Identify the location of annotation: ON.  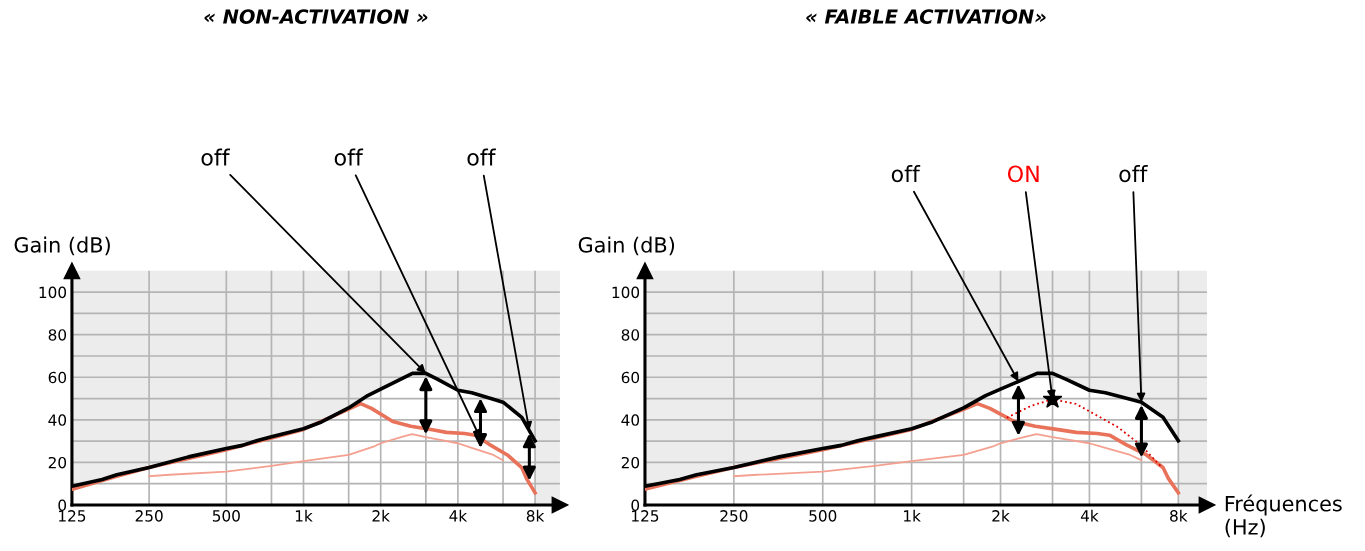
(1023, 174).